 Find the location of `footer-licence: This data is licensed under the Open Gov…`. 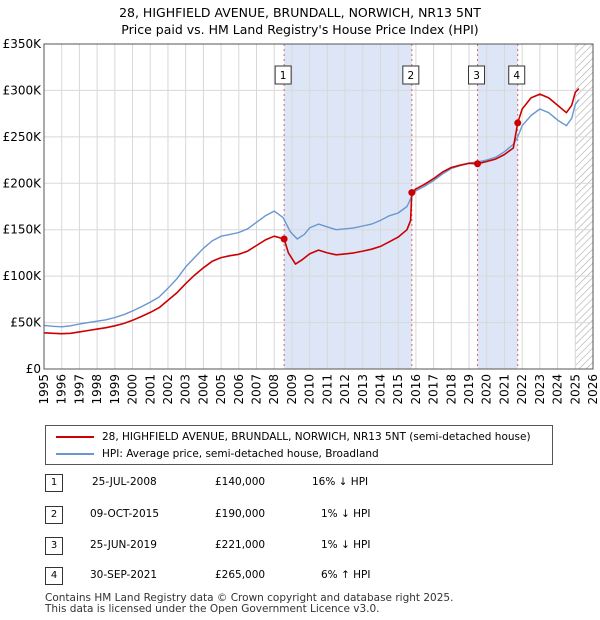

footer-licence: This data is licensed under the Open Gov… is located at coordinates (212, 609).